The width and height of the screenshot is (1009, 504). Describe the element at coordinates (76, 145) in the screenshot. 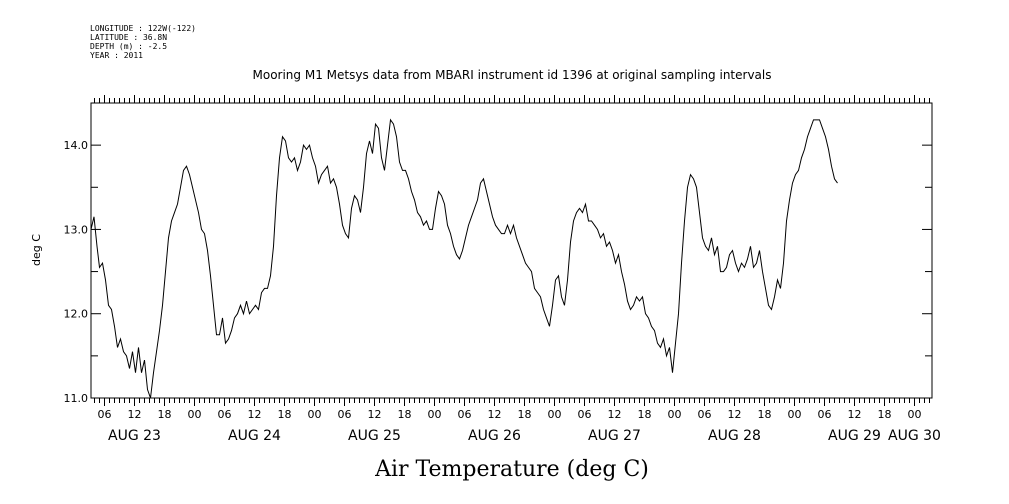

I see `y-tick-label: 14.0` at that location.